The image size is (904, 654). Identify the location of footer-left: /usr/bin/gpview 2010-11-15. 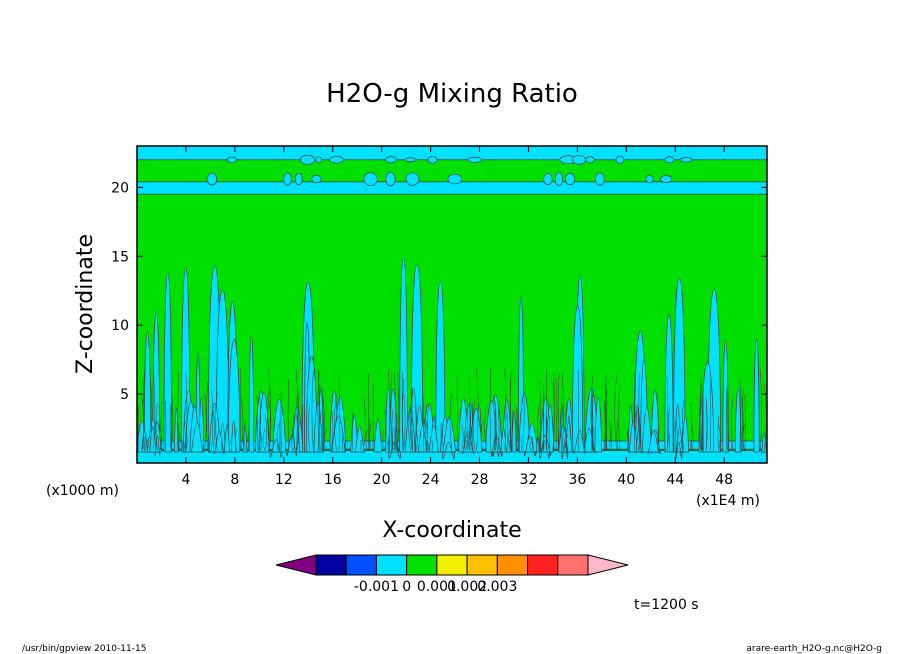
(84, 649).